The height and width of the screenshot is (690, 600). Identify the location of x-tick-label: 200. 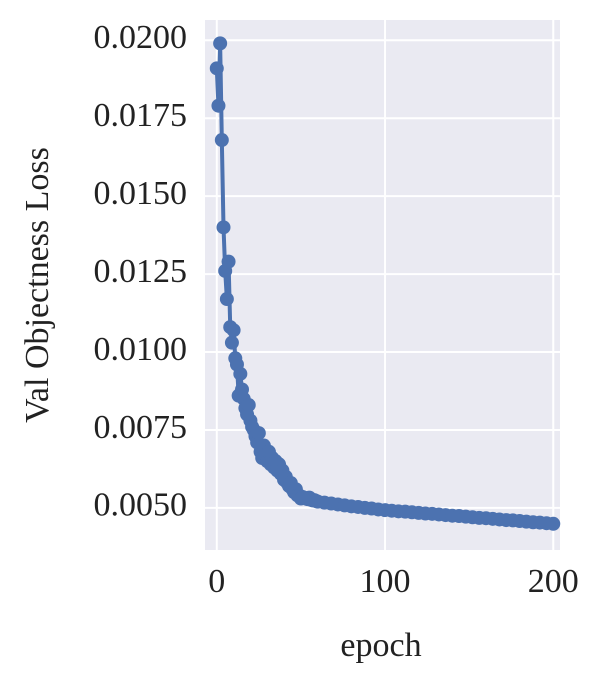
(553, 581).